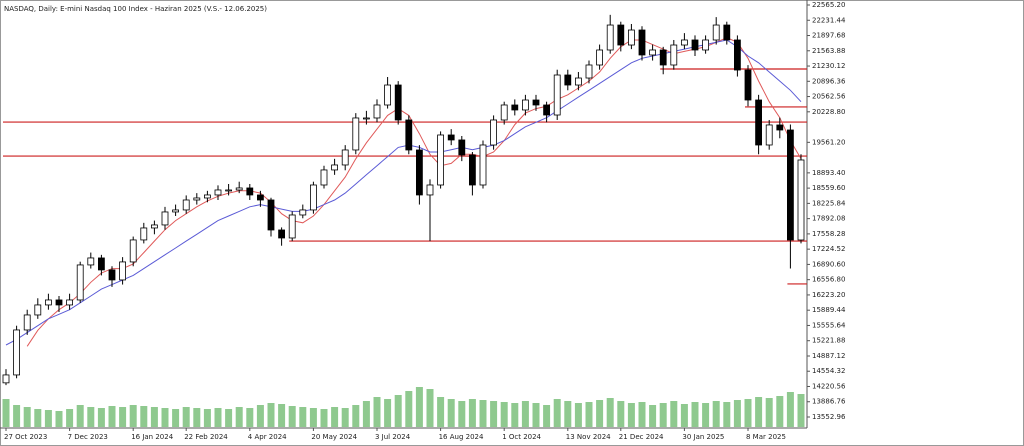 The width and height of the screenshot is (1024, 446). Describe the element at coordinates (828, 356) in the screenshot. I see `y-tick-label: 14887.12` at that location.